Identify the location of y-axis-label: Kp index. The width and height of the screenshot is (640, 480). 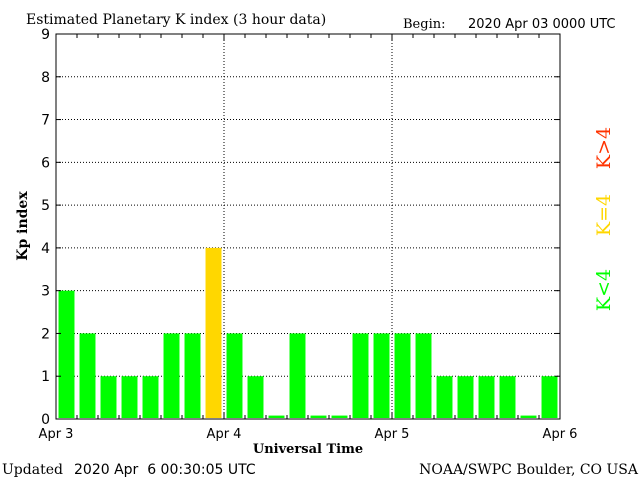
(23, 226).